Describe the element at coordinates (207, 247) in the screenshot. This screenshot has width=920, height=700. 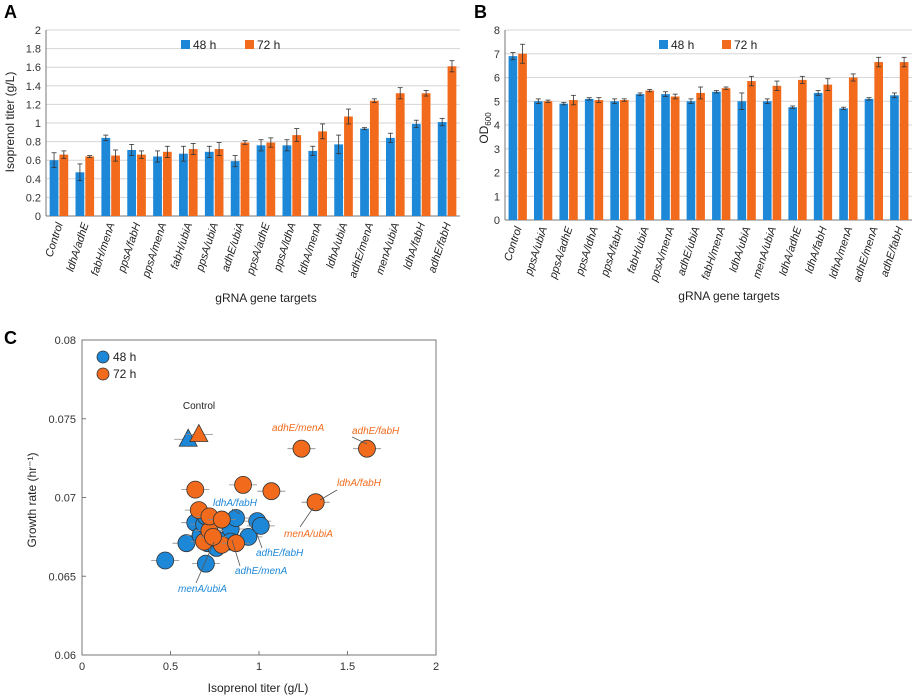
I see `chart-a-category-label: ppsA/ubiA` at that location.